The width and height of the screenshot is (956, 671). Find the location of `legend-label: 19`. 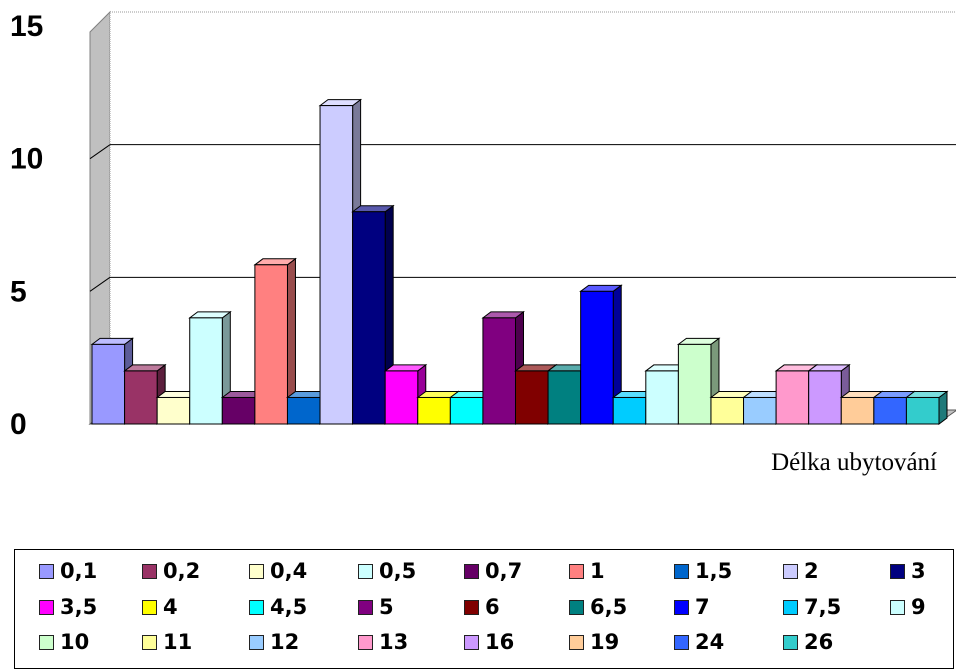

legend-label: 19 is located at coordinates (605, 642).